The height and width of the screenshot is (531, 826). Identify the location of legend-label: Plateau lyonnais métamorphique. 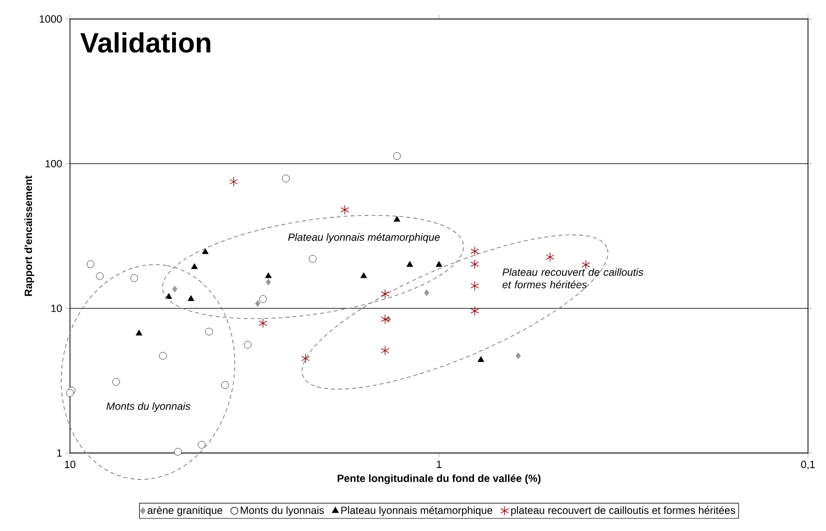
(416, 511).